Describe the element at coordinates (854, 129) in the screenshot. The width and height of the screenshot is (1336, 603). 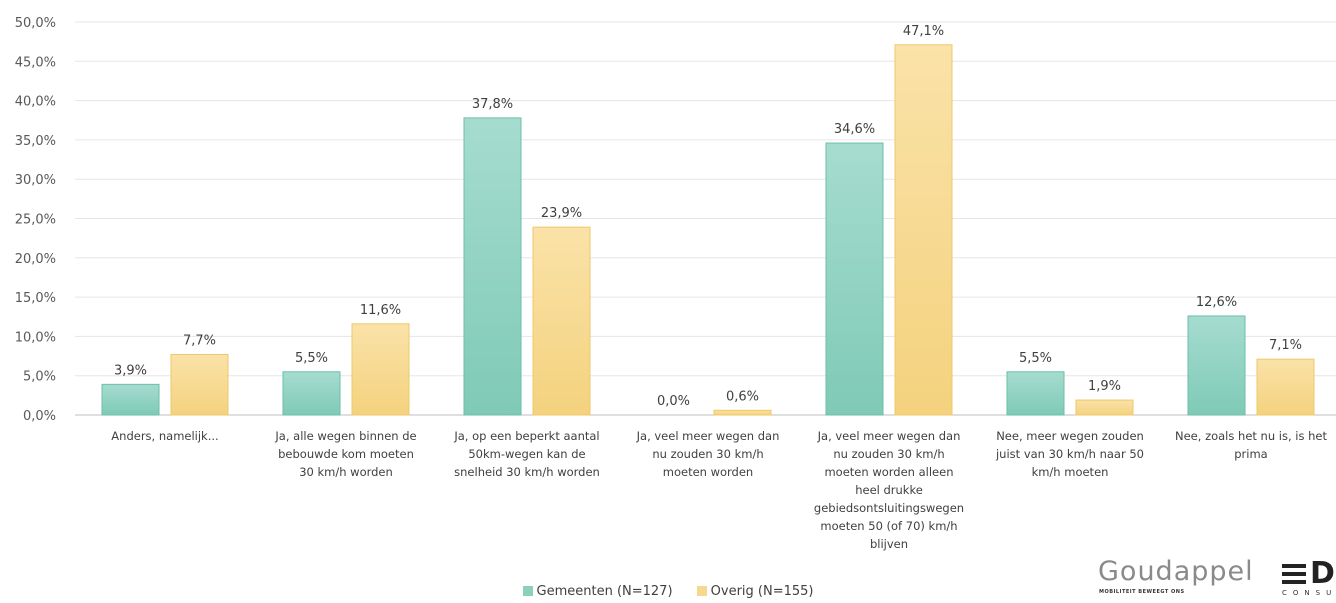
I see `data-label: 34,6%` at that location.